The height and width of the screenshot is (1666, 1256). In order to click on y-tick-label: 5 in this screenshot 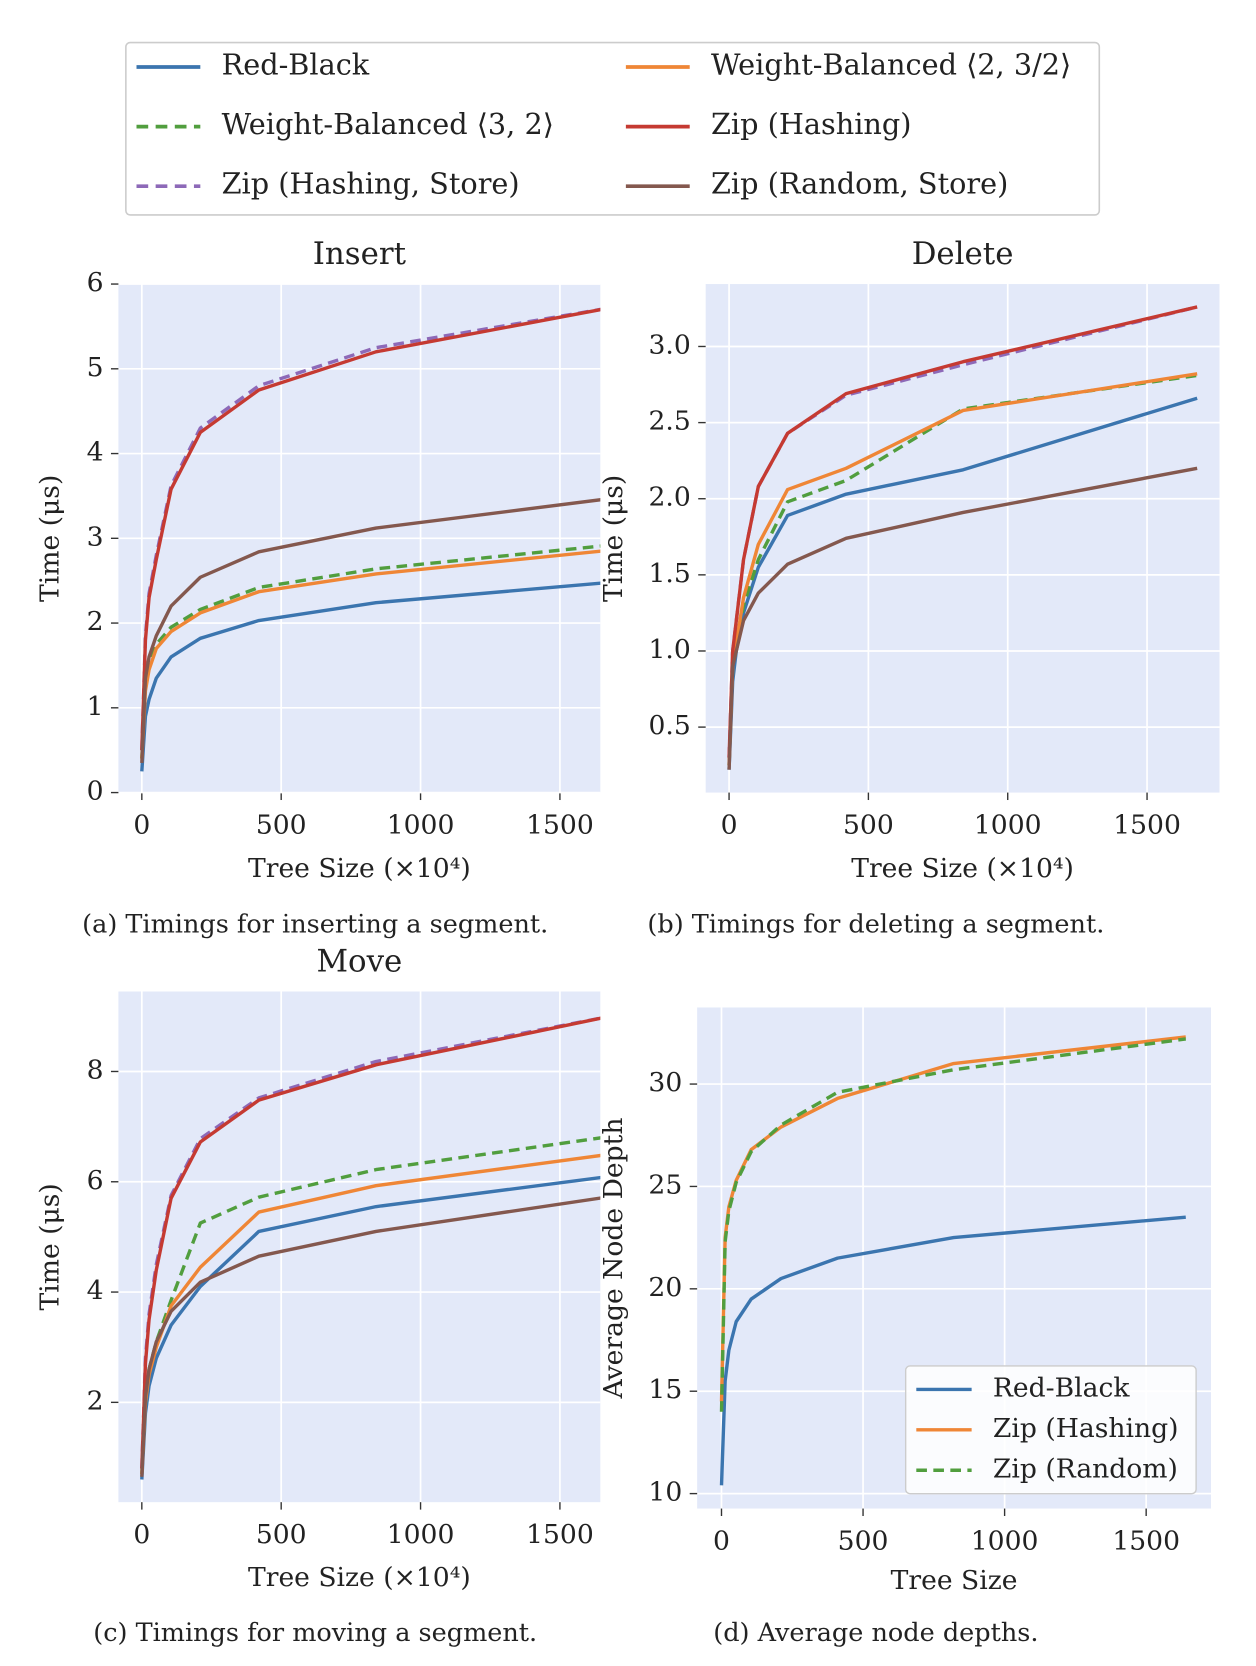, I will do `click(95, 367)`.